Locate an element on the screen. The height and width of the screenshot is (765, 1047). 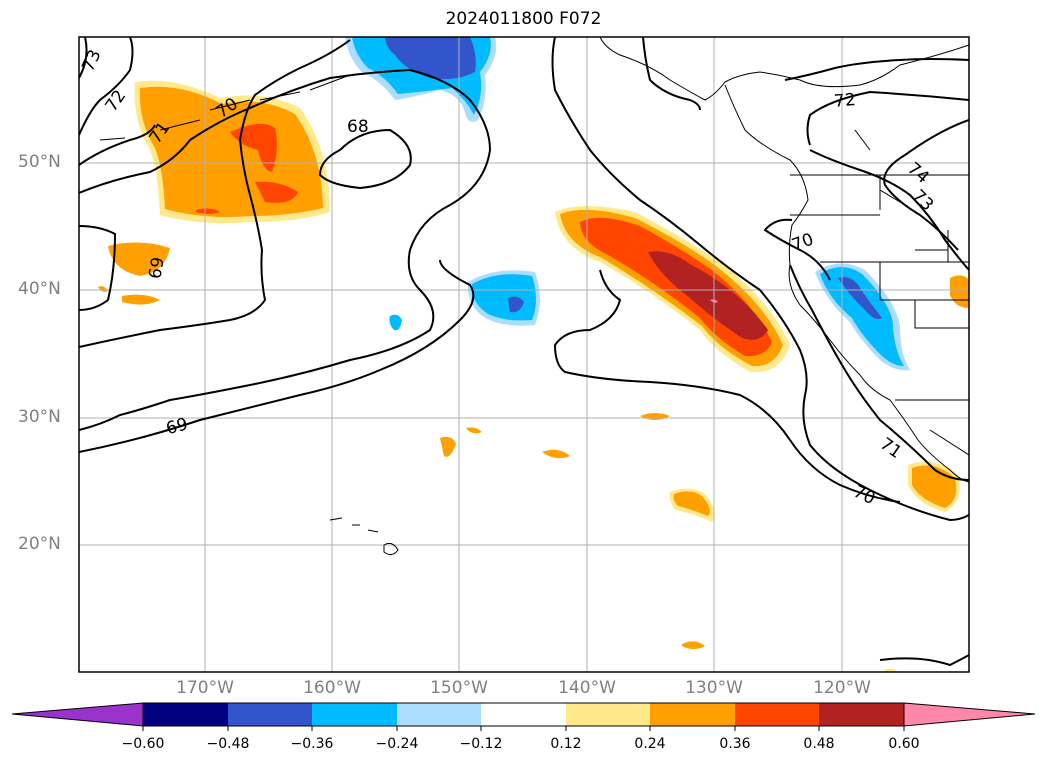
longitude-label: 140°W is located at coordinates (587, 688).